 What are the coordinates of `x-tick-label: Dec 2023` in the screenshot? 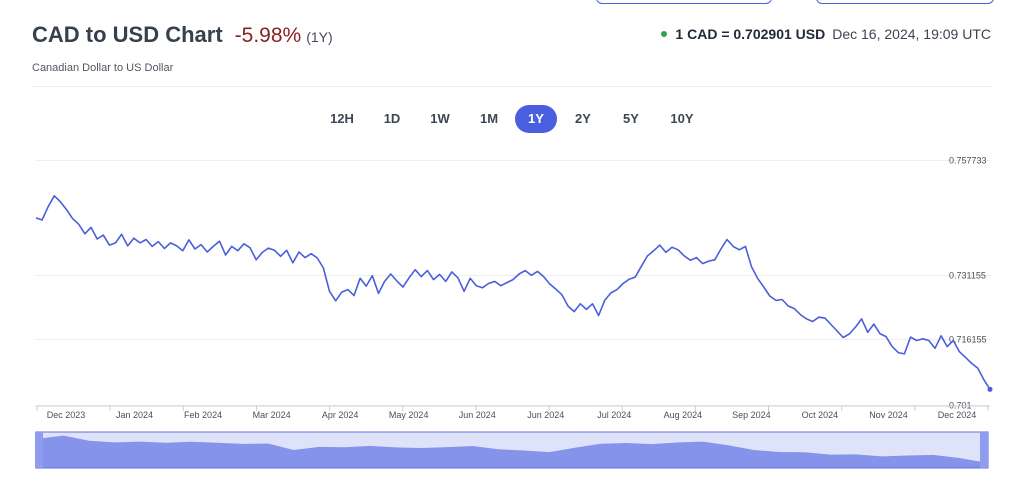 It's located at (66, 415).